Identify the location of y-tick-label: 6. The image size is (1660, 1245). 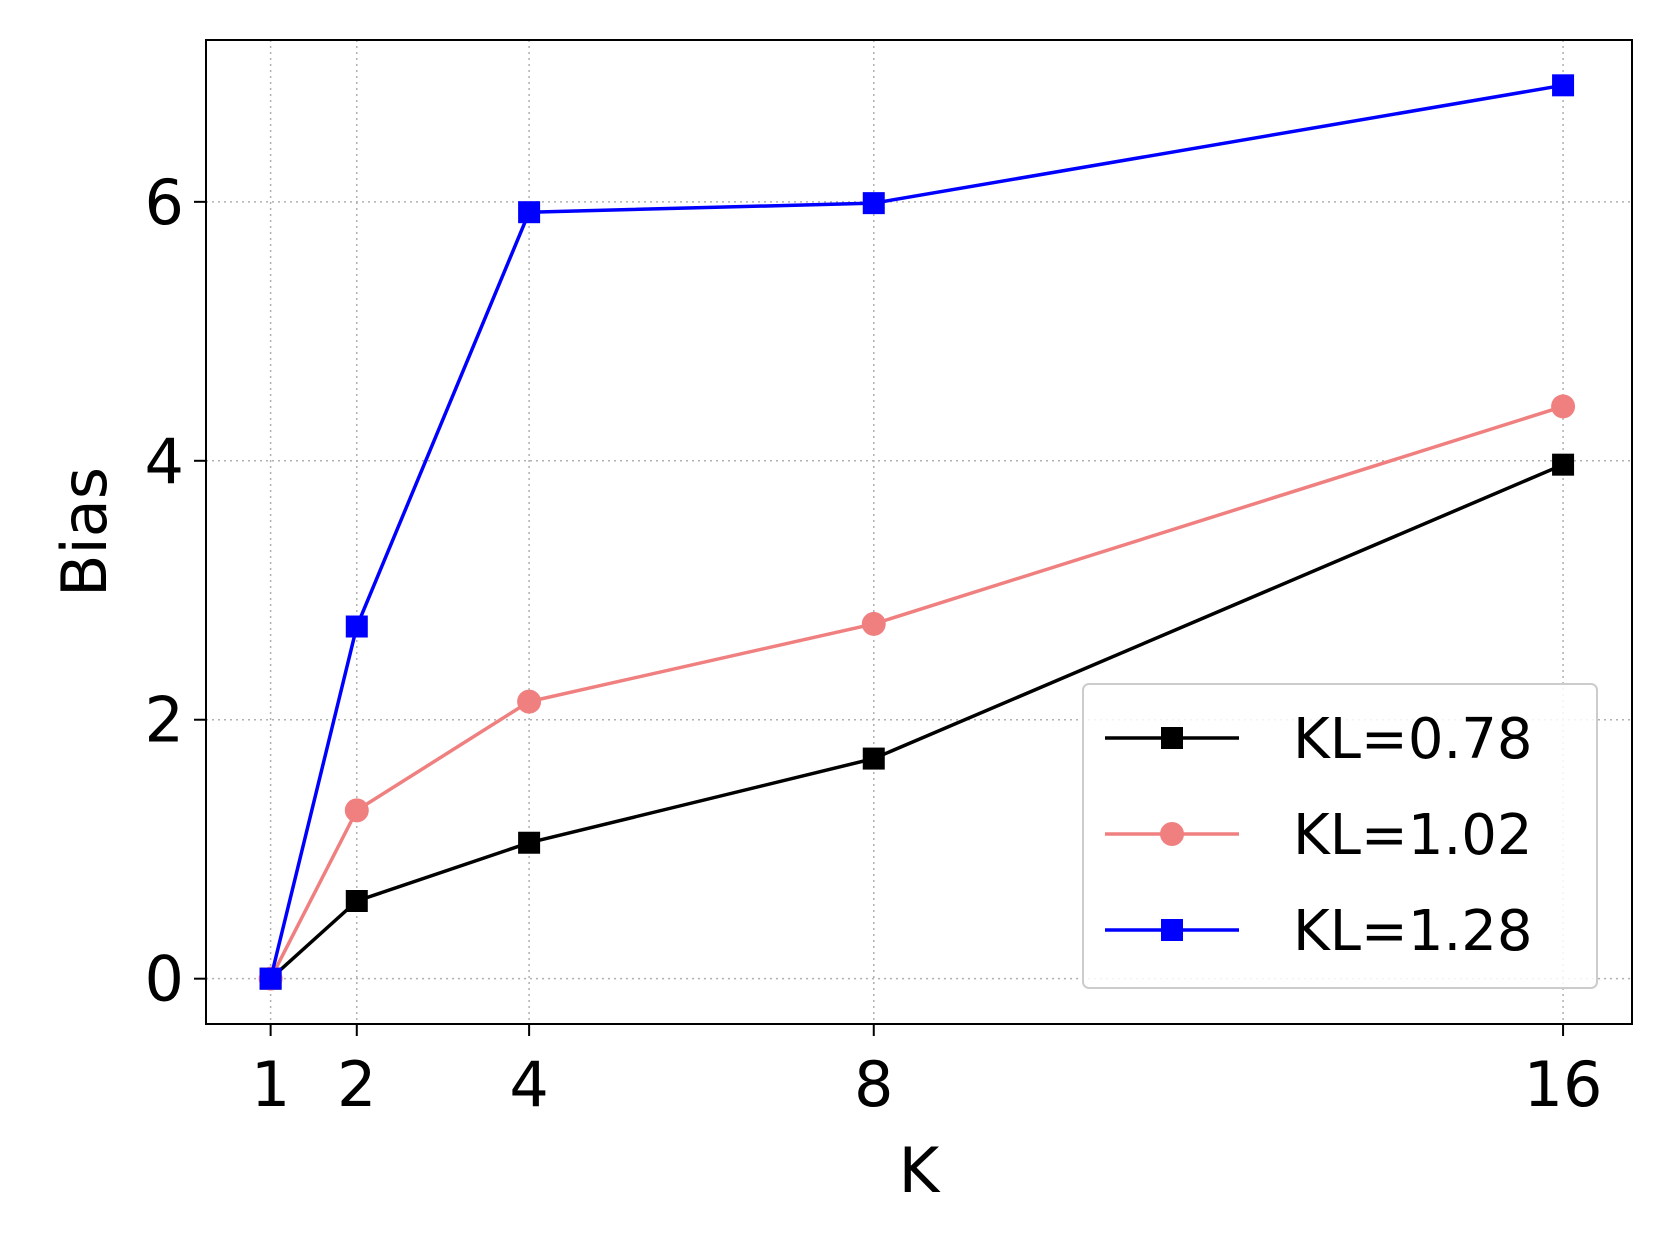
(164, 202).